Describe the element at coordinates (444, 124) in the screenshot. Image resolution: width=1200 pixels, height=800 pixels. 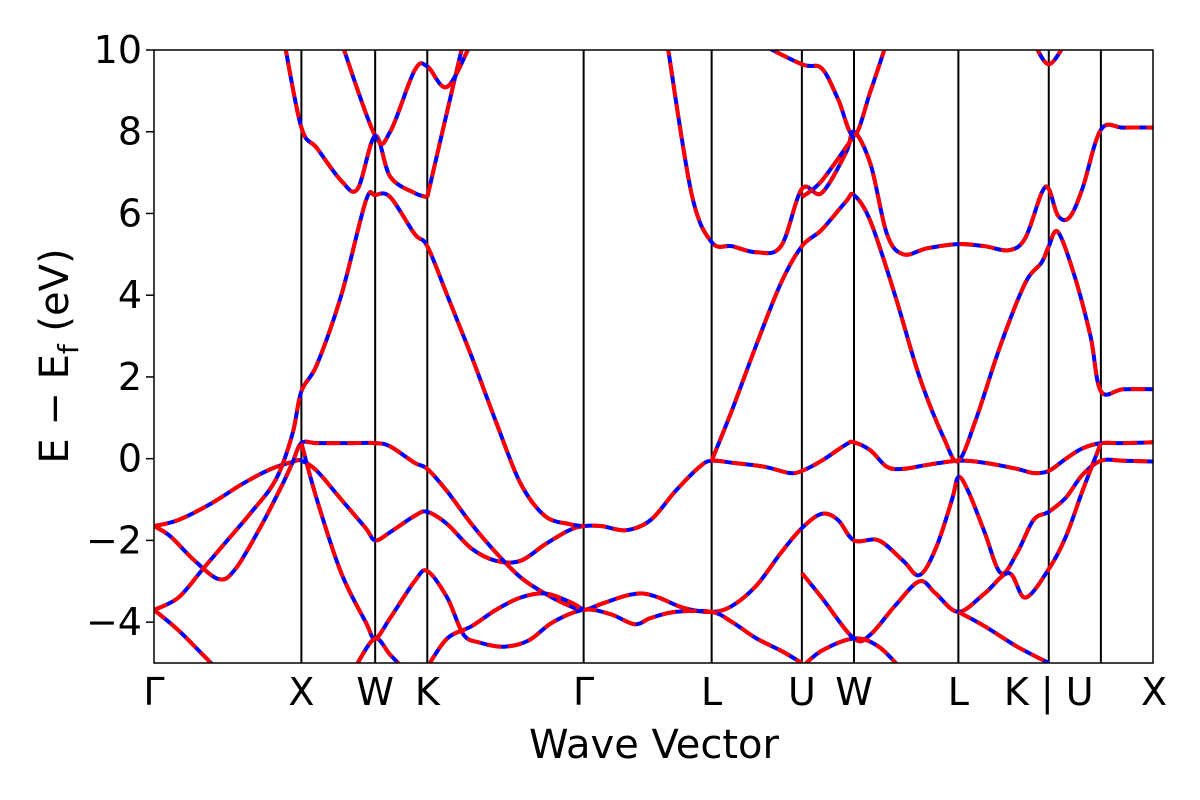
I see `band-9-red` at that location.